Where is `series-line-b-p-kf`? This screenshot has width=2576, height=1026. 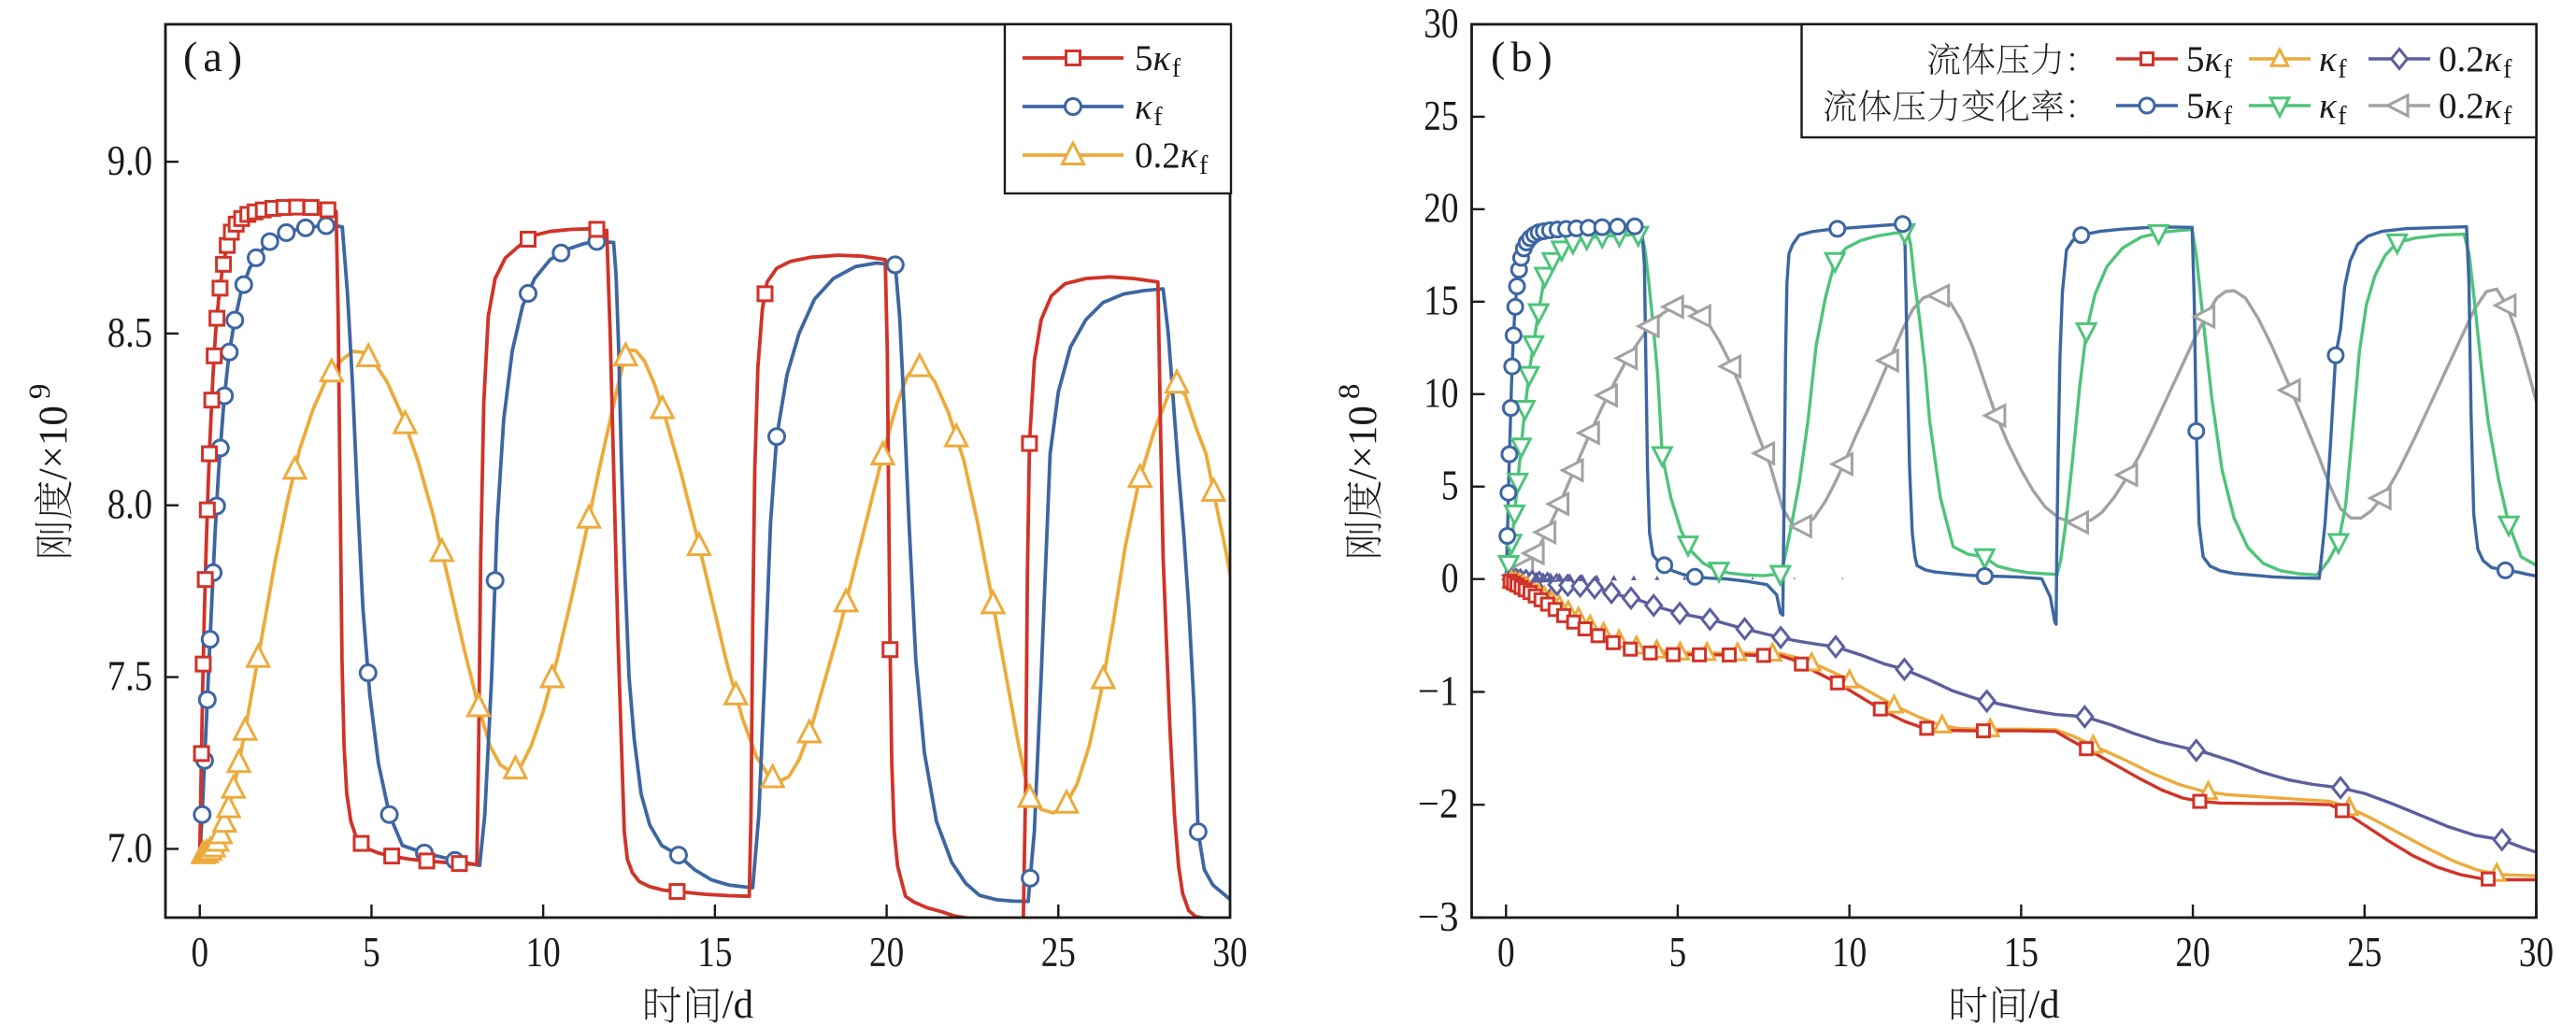 series-line-b-p-kf is located at coordinates (2020, 727).